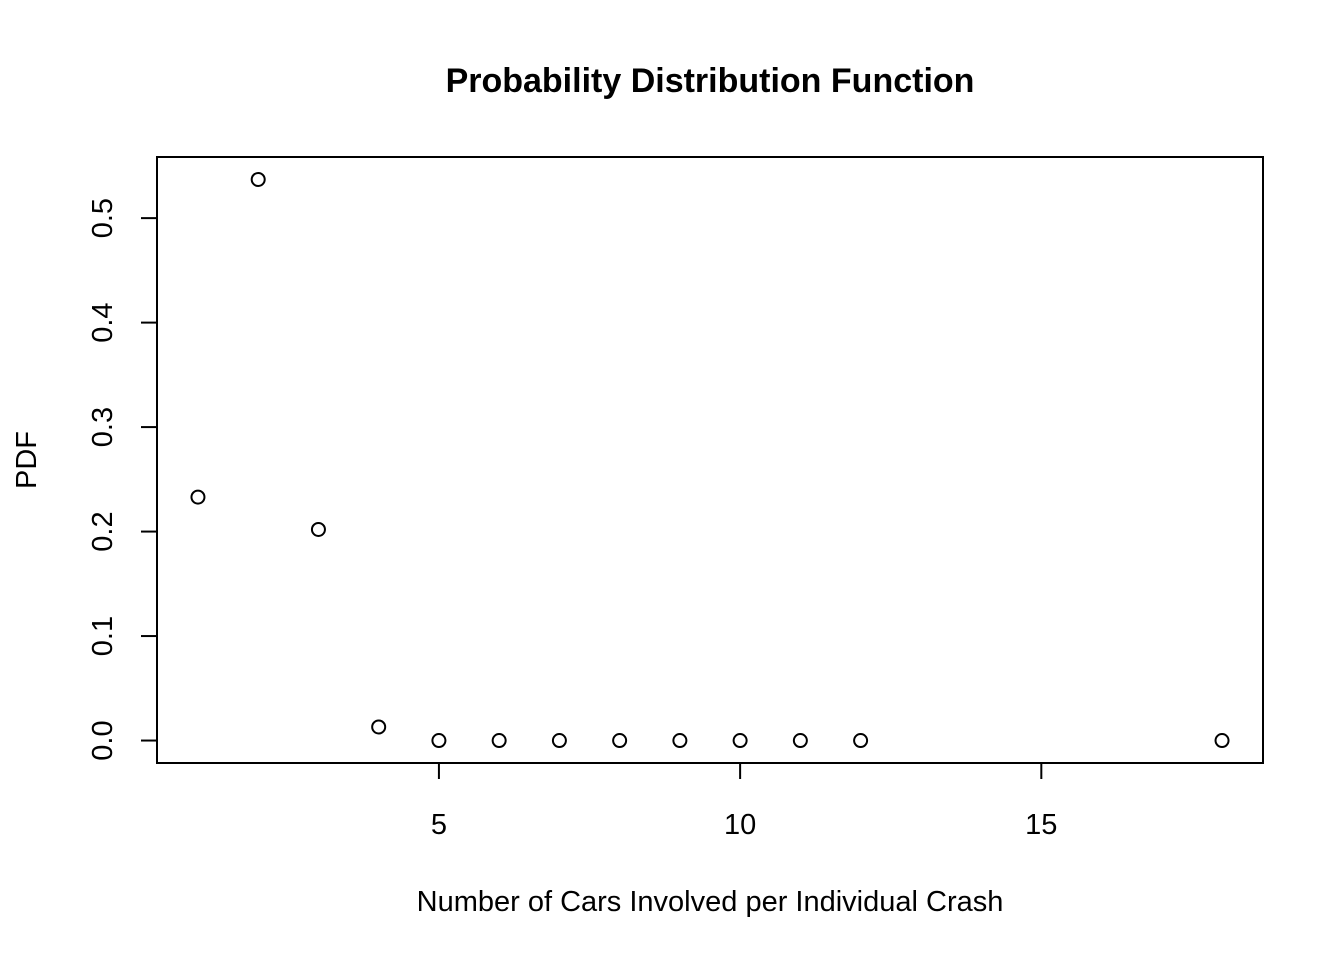 This screenshot has height=960, width=1344. I want to click on y-axis: 0.0 0.1 0.2 0.3 0.4 0.5, so click(122, 479).